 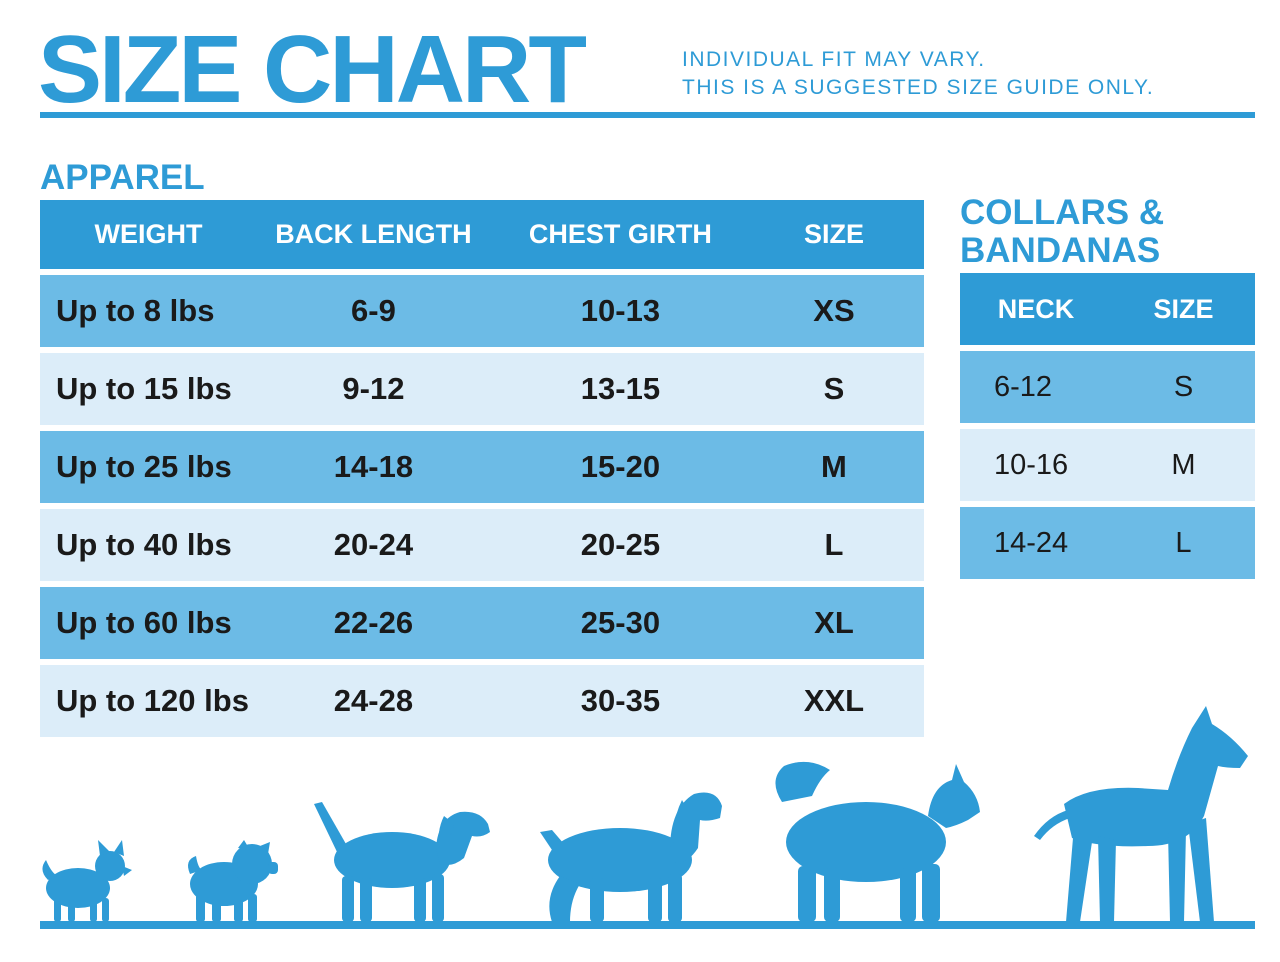 What do you see at coordinates (1140, 815) in the screenshot?
I see `great-dane-icon` at bounding box center [1140, 815].